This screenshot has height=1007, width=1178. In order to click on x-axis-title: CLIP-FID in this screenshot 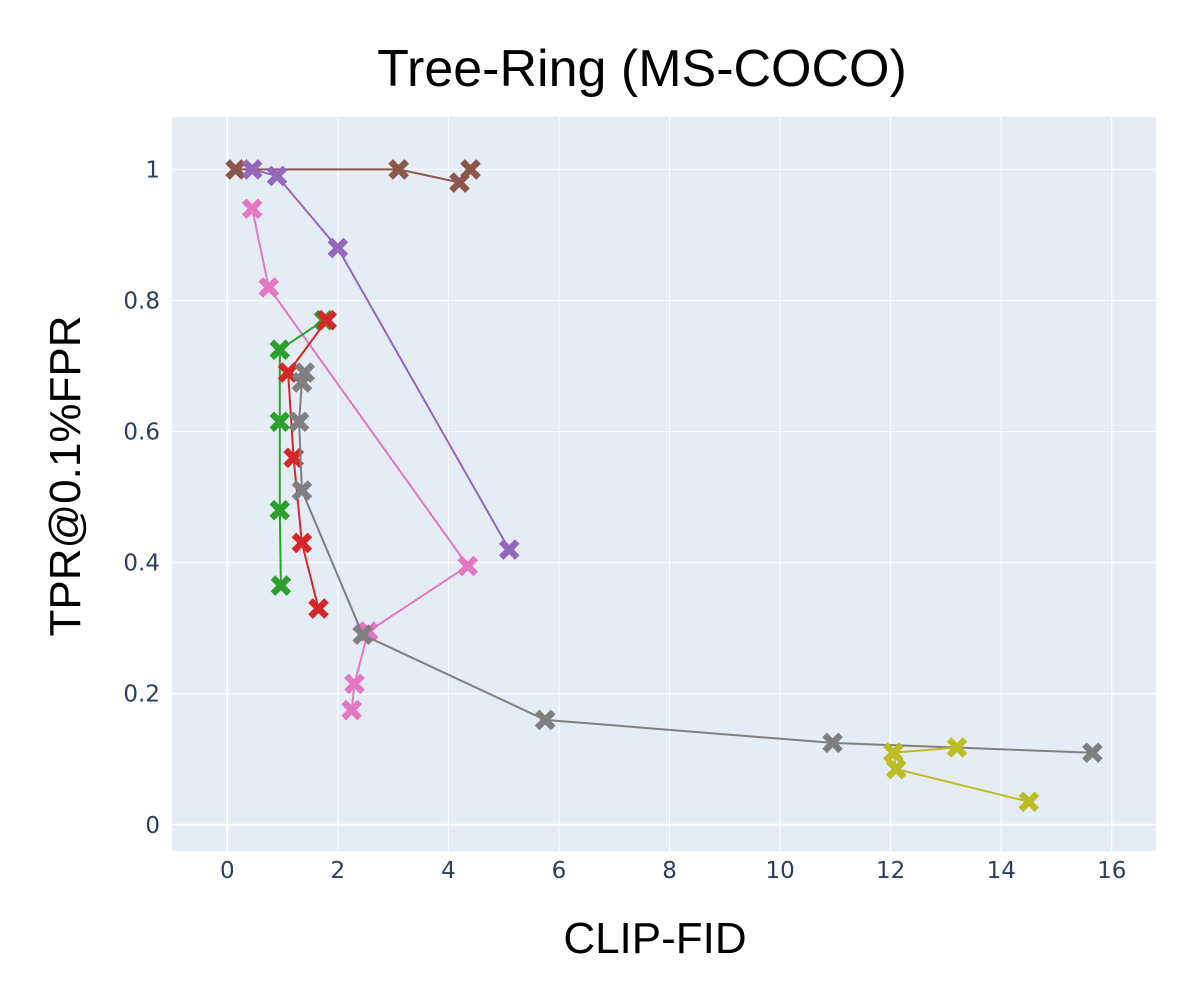, I will do `click(654, 938)`.